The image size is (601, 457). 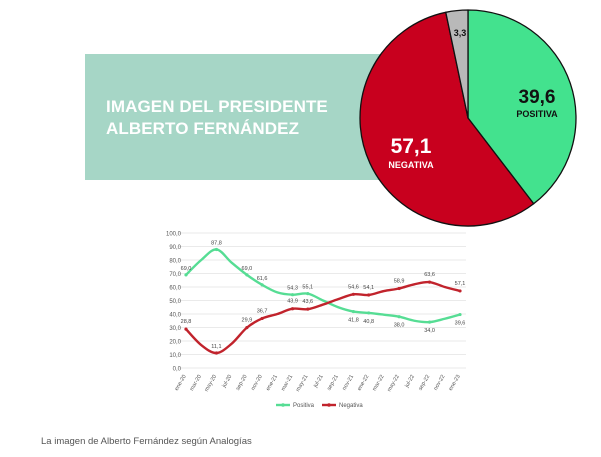 What do you see at coordinates (175, 248) in the screenshot?
I see `y-tick-label: 90,0` at bounding box center [175, 248].